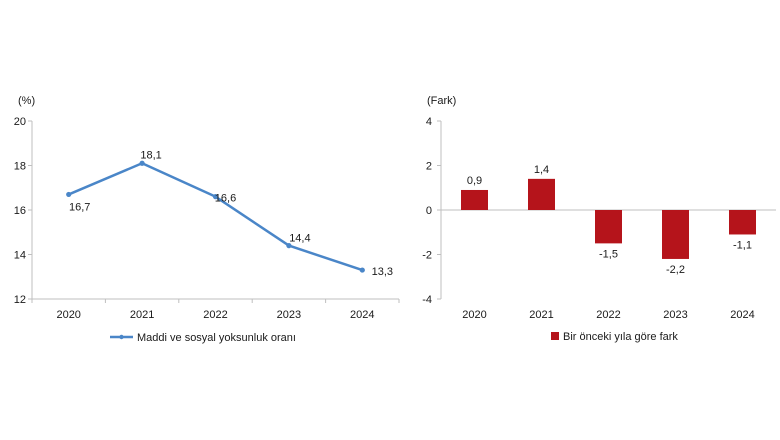 Image resolution: width=780 pixels, height=440 pixels. Describe the element at coordinates (20, 256) in the screenshot. I see `line-y-tick-label: 14` at that location.